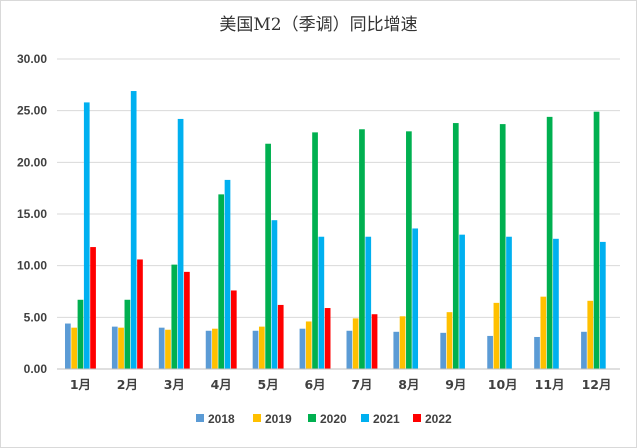 The height and width of the screenshot is (448, 637). What do you see at coordinates (174, 384) in the screenshot?
I see `x-tick-label: 3月` at bounding box center [174, 384].